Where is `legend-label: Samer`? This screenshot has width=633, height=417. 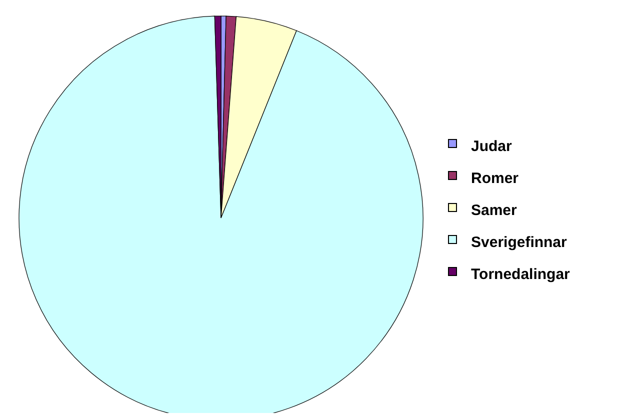 legend-label: Samer is located at coordinates (494, 210).